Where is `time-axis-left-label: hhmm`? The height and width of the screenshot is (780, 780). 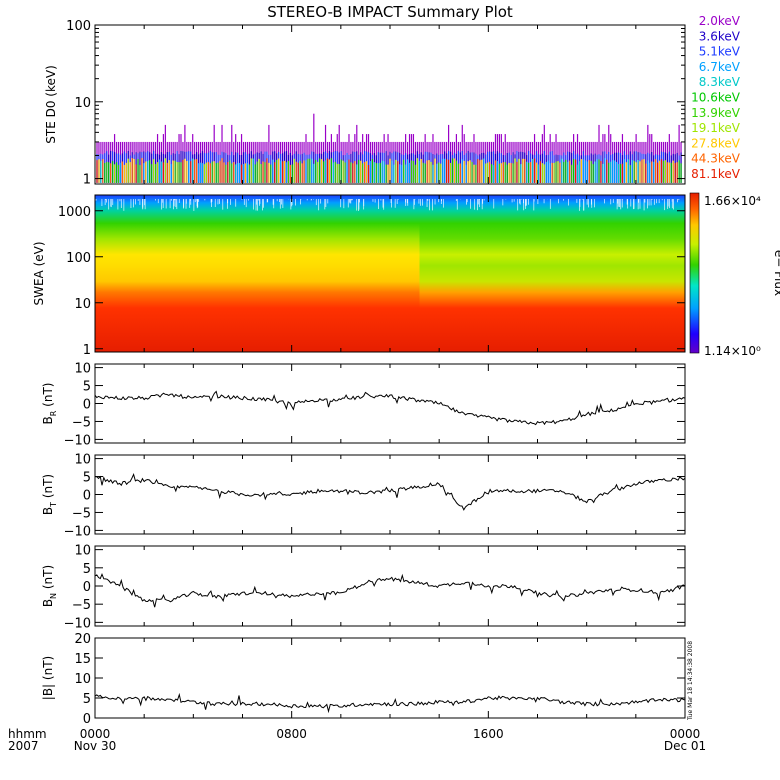
time-axis-left-label: hhmm is located at coordinates (27, 734).